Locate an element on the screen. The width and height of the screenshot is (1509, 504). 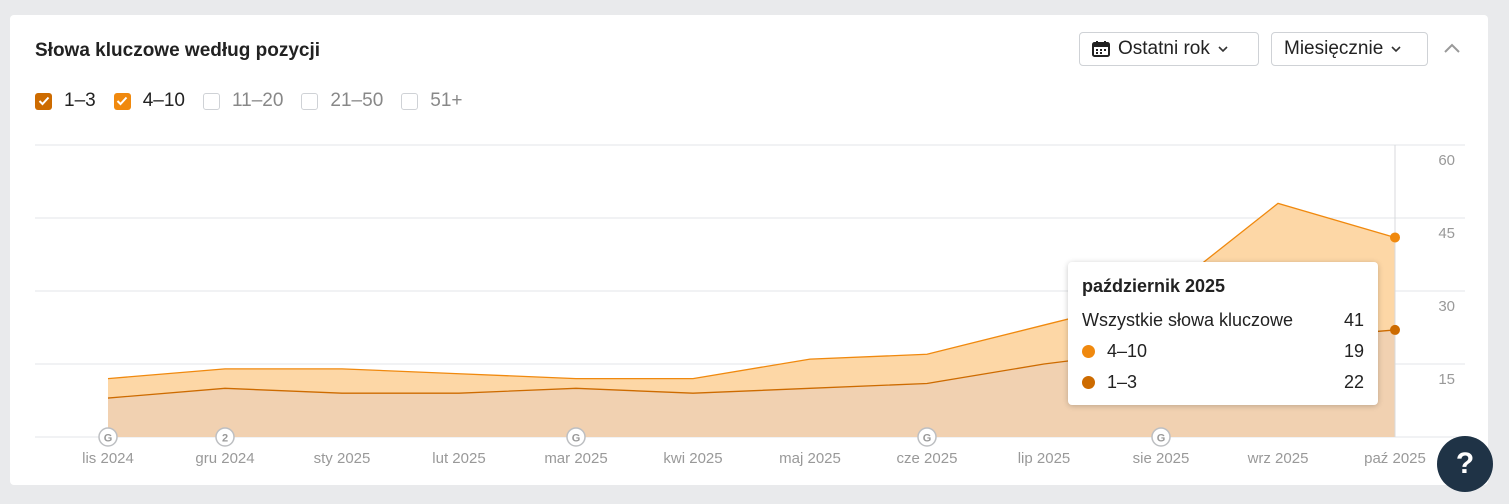
x-tick-label: gru 2024 is located at coordinates (224, 458).